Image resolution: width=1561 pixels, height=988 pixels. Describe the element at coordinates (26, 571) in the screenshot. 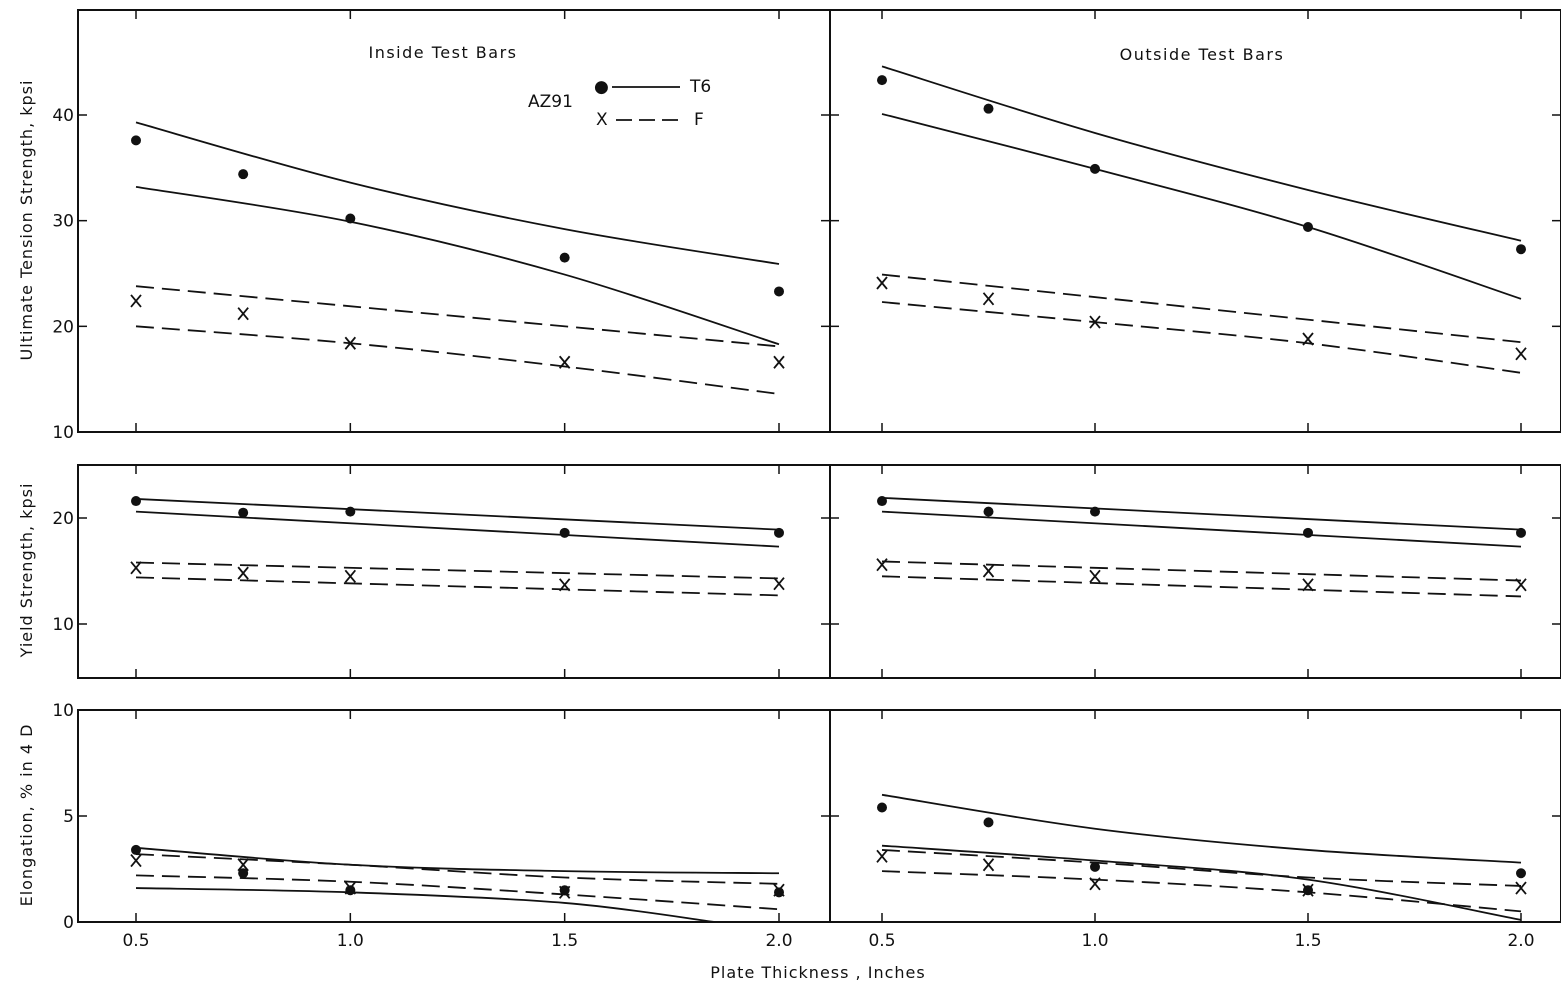

I see `y-axis-title-ys: Yield Strength, kpsi` at that location.